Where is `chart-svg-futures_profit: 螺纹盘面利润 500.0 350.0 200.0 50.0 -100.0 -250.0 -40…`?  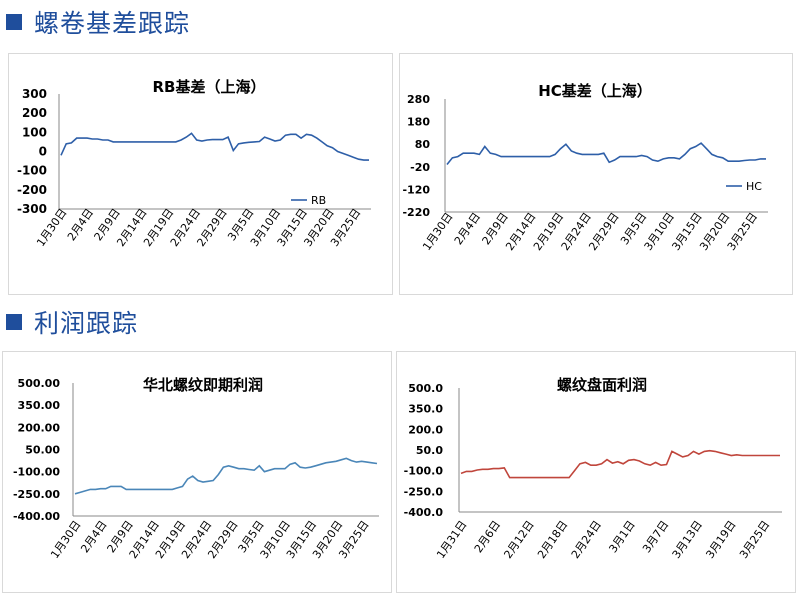 chart-svg-futures_profit: 螺纹盘面利润 500.0 350.0 200.0 50.0 -100.0 -250.0 -40… is located at coordinates (593, 468).